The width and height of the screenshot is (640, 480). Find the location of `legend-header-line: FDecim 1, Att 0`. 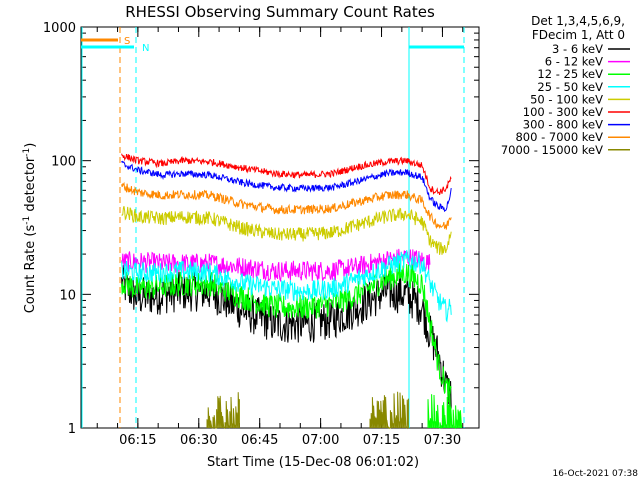

legend-header-line: FDecim 1, Att 0 is located at coordinates (578, 35).